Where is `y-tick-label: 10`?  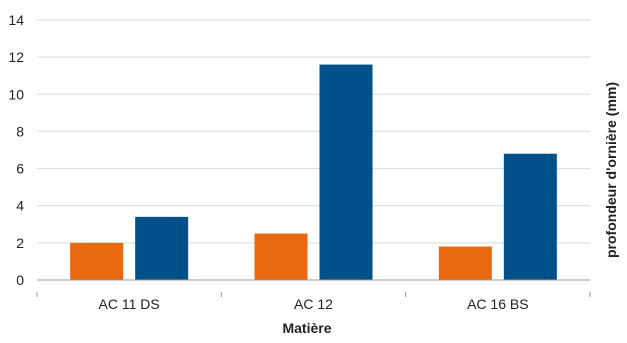 y-tick-label: 10 is located at coordinates (16, 94).